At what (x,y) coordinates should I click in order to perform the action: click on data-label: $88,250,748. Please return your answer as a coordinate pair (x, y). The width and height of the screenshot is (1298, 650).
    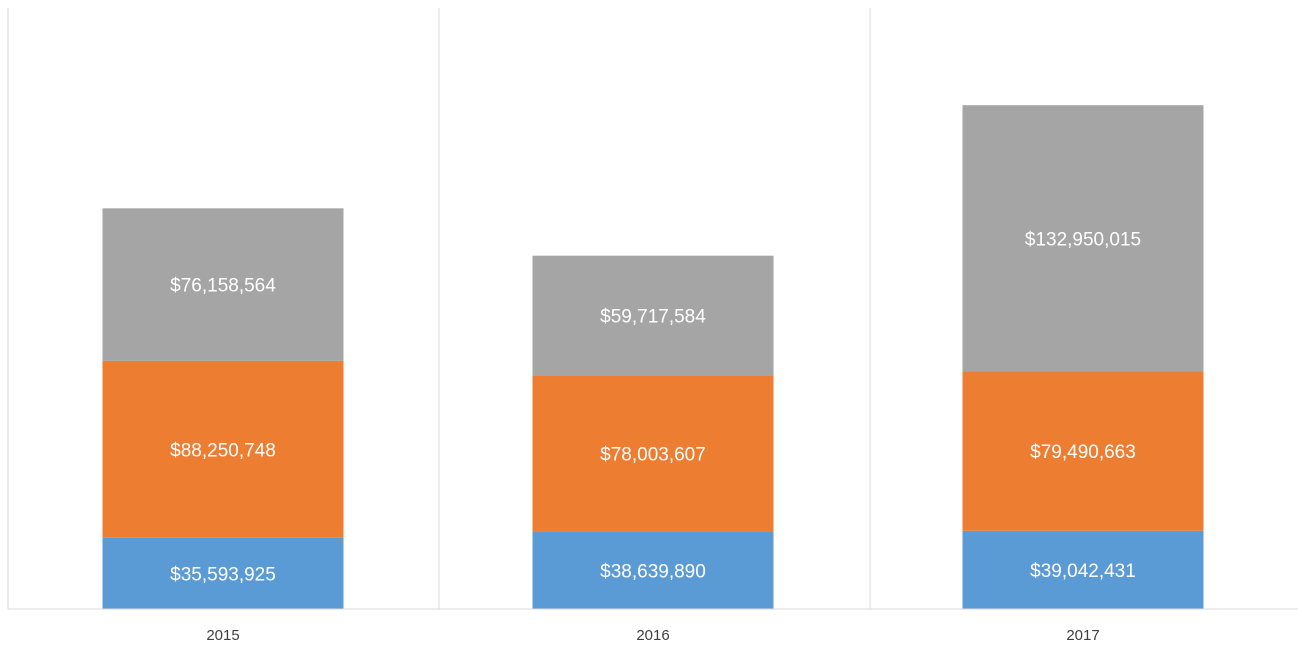
    Looking at the image, I should click on (223, 450).